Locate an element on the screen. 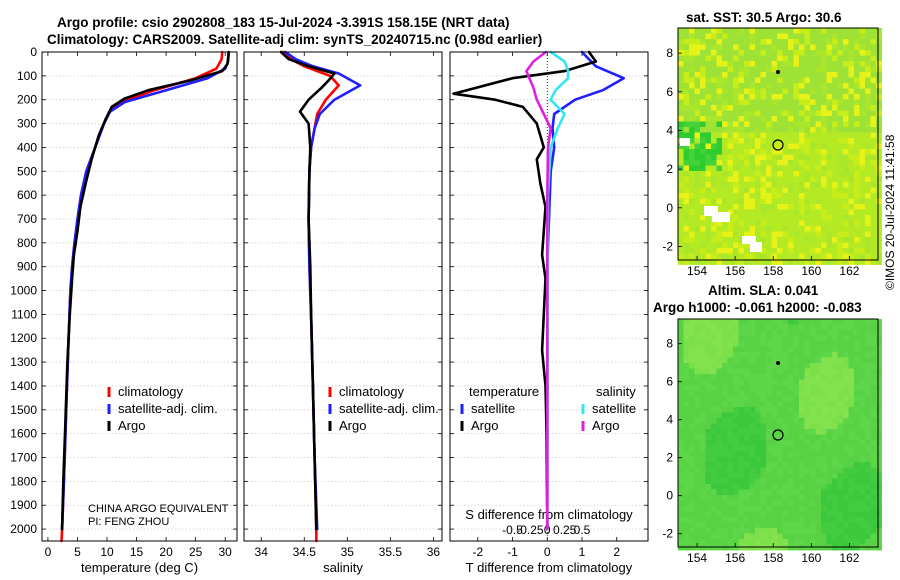 The height and width of the screenshot is (580, 900). island-dot is located at coordinates (778, 72).